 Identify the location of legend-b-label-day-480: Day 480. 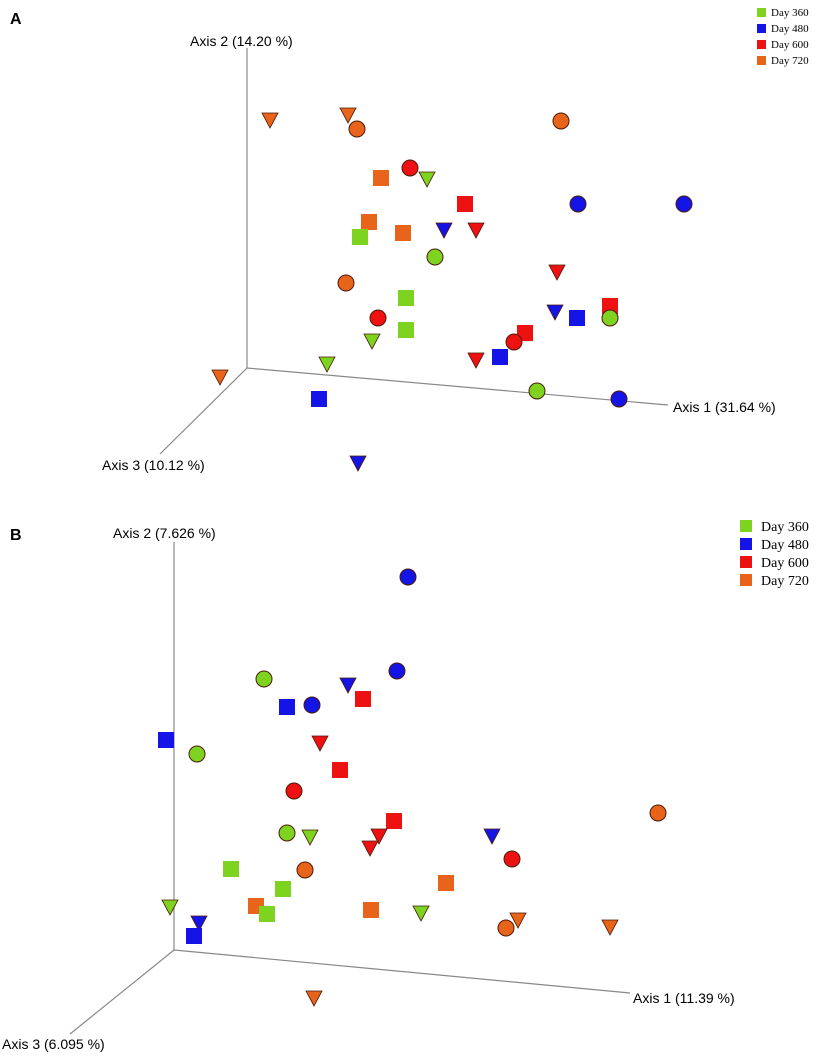
(785, 545).